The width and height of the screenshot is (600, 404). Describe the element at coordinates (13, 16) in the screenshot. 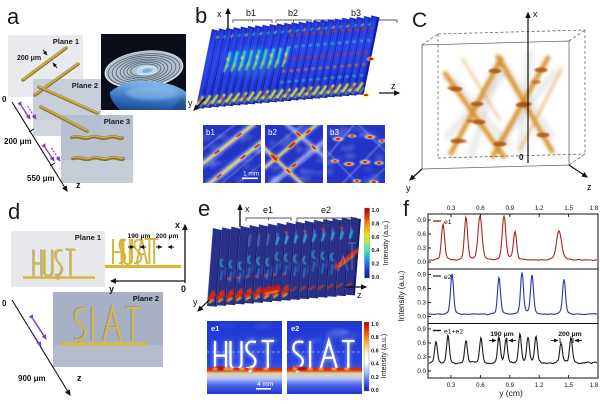

I see `svg-text: a` at that location.